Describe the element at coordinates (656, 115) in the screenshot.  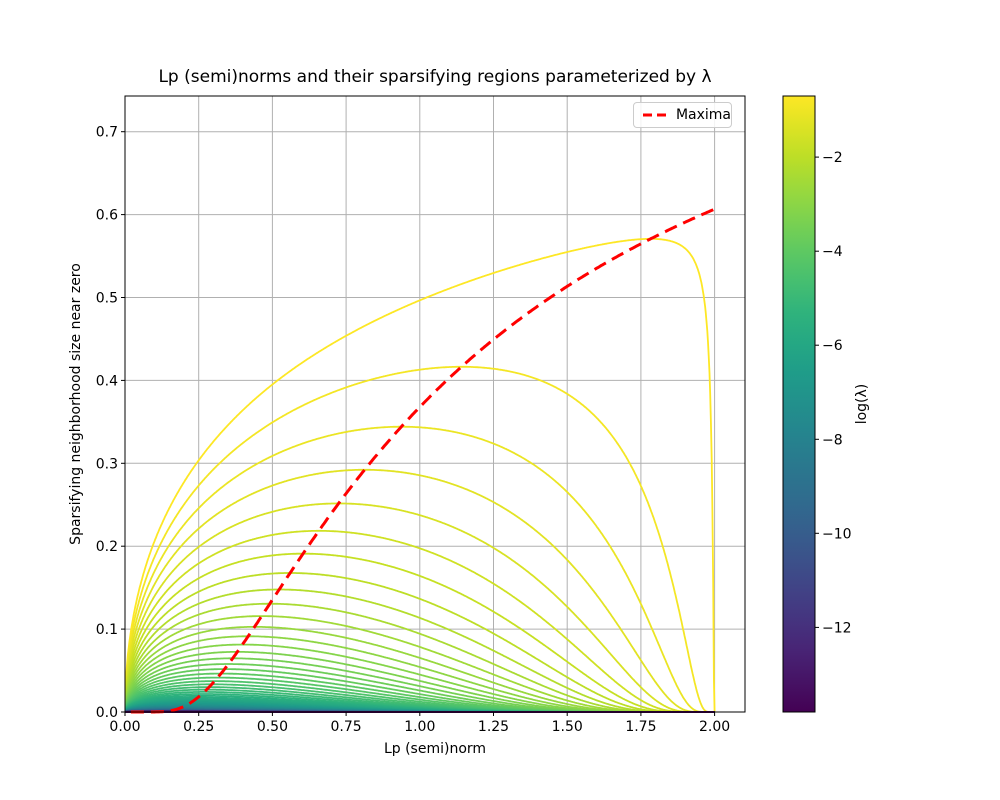
I see `legend-maxima-line-icon` at that location.